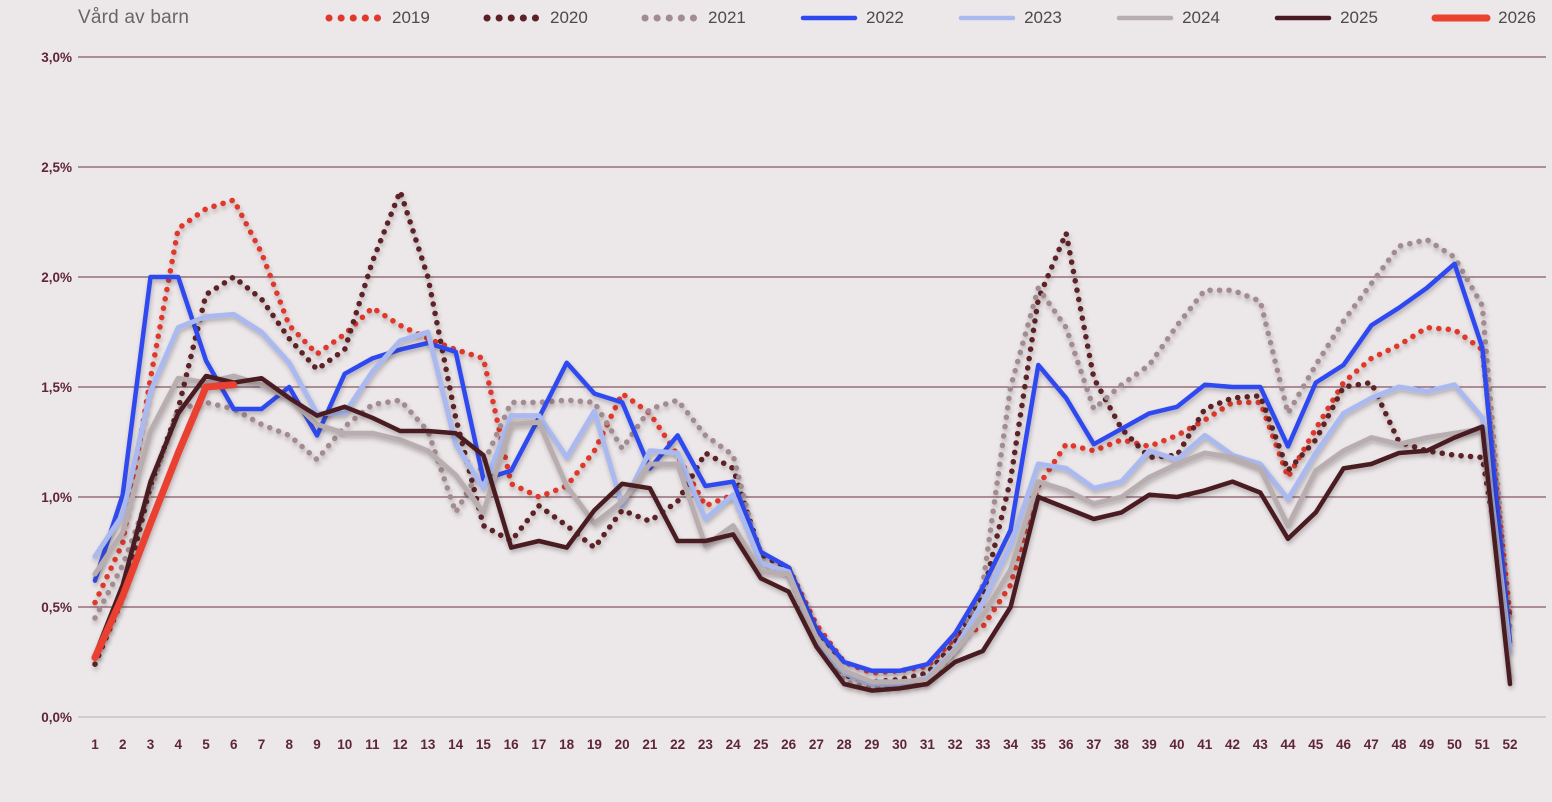 The image size is (1552, 802). What do you see at coordinates (56, 387) in the screenshot?
I see `y-tick-label: 1,5%` at bounding box center [56, 387].